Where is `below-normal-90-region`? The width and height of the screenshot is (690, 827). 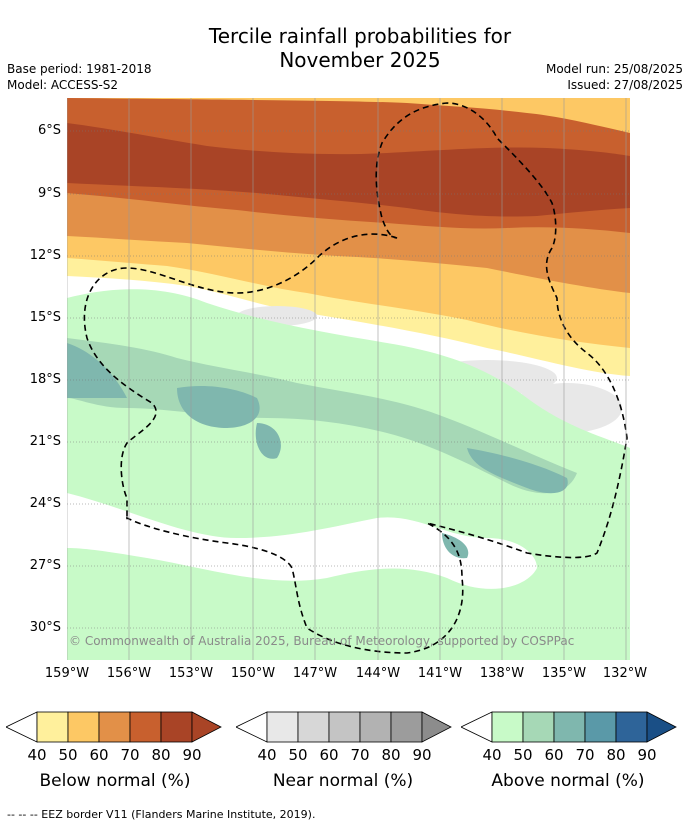 below-normal-90-region is located at coordinates (348, 115).